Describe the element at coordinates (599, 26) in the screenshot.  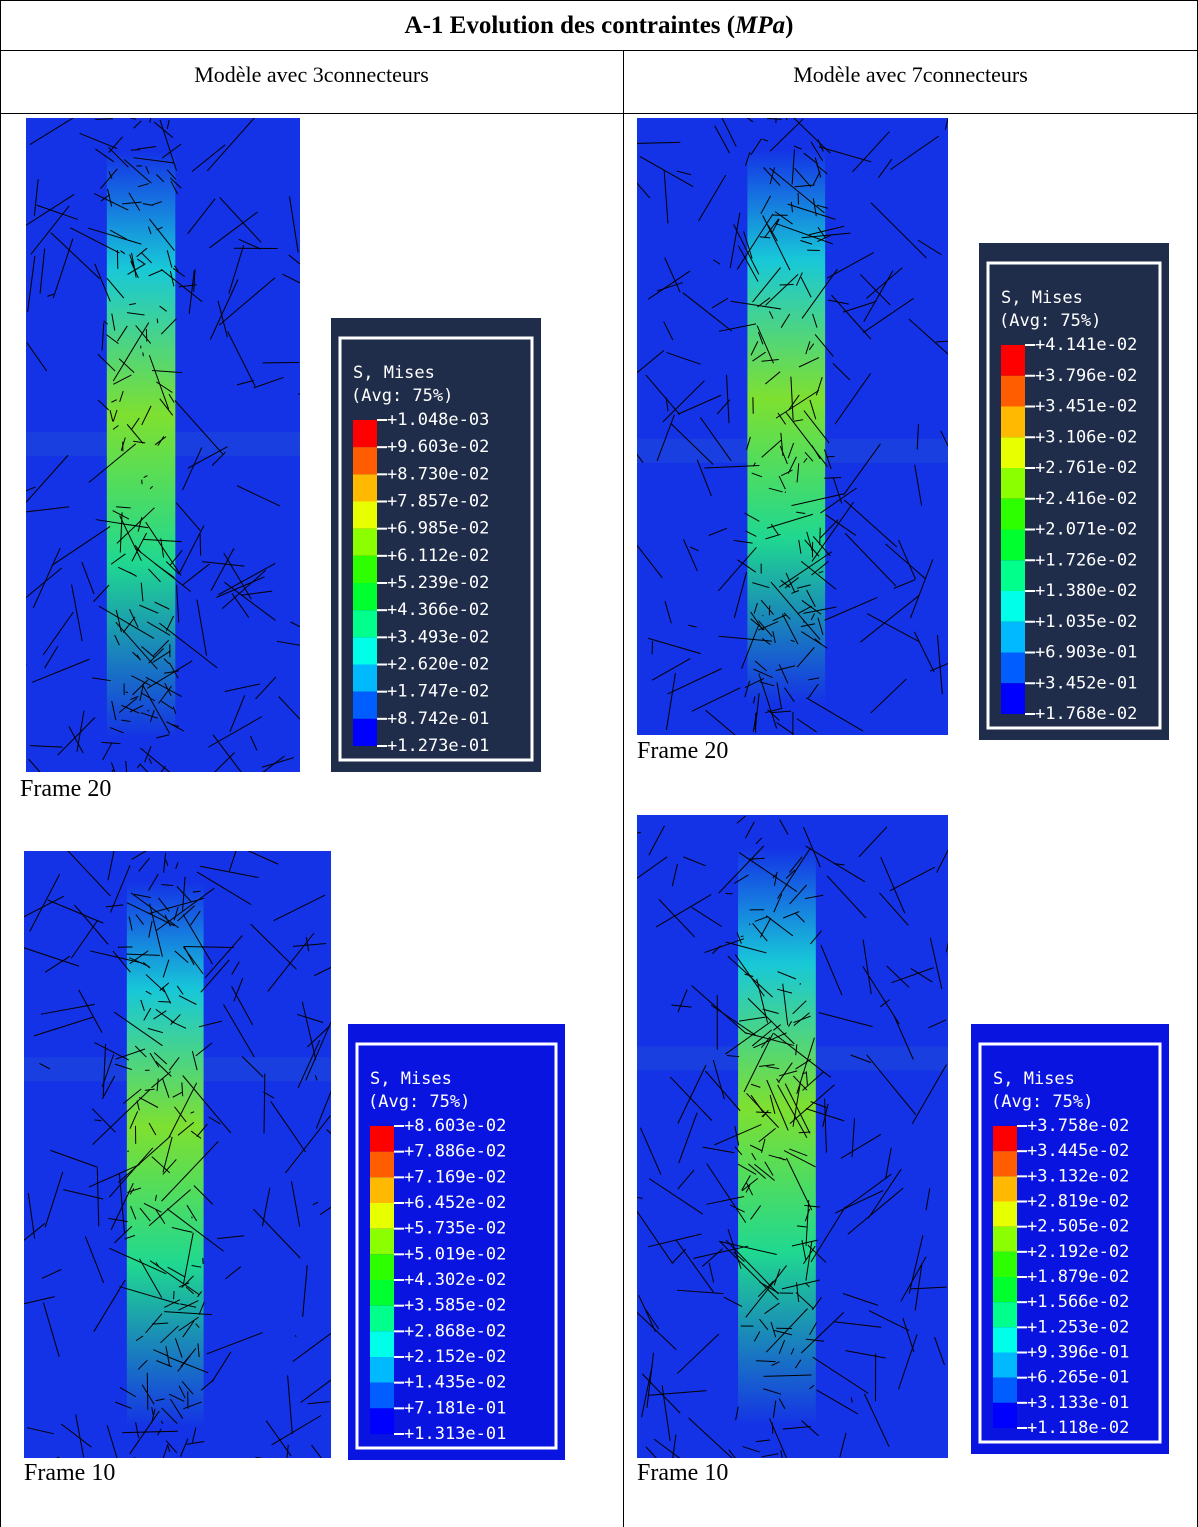
I see `table-title: A-1 Evolution des contraintes (MPa)` at that location.